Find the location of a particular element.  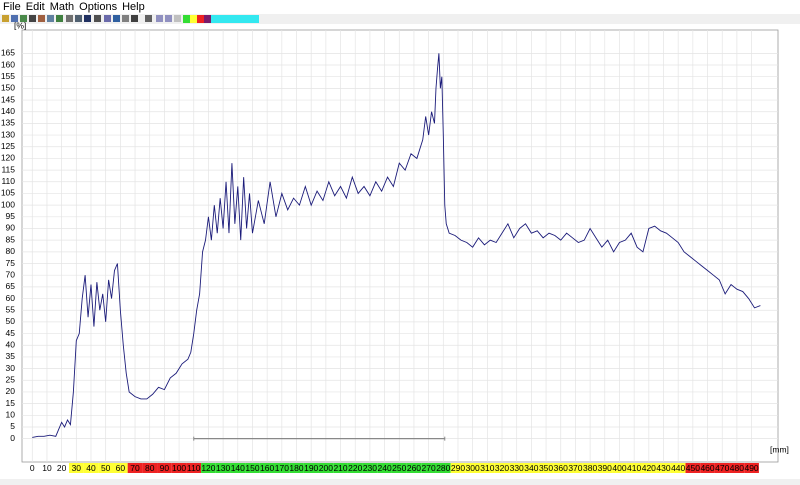

menu-item: Edit is located at coordinates (35, 7).